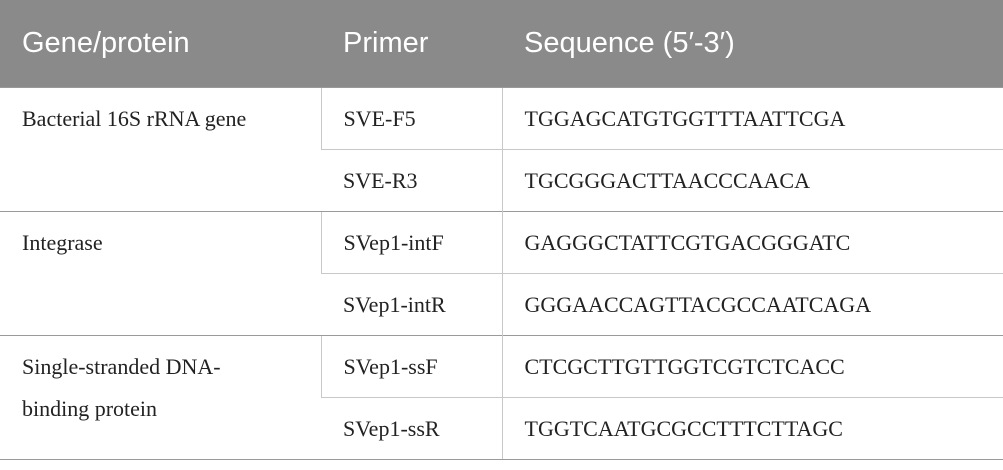 This screenshot has width=1003, height=470. What do you see at coordinates (160, 44) in the screenshot?
I see `header-cell: Gene/protein` at bounding box center [160, 44].